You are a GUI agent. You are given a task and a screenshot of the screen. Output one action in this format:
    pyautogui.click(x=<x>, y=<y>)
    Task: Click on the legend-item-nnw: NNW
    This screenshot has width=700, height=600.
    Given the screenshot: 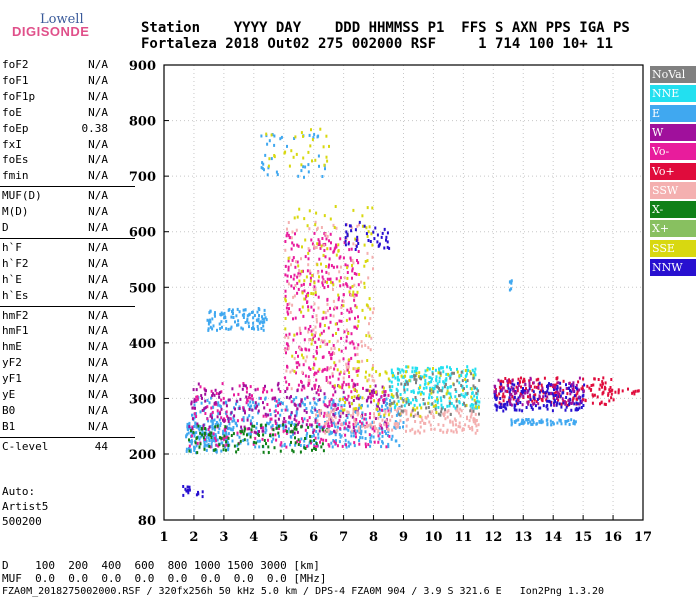 What is the action you would take?
    pyautogui.click(x=673, y=267)
    